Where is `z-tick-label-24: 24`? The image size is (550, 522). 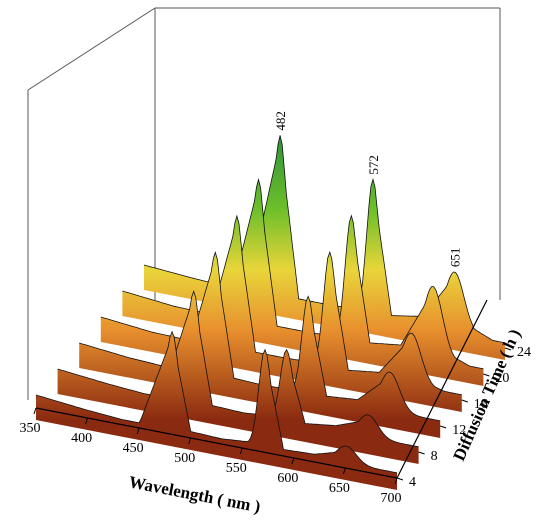 z-tick-label-24: 24 is located at coordinates (524, 352).